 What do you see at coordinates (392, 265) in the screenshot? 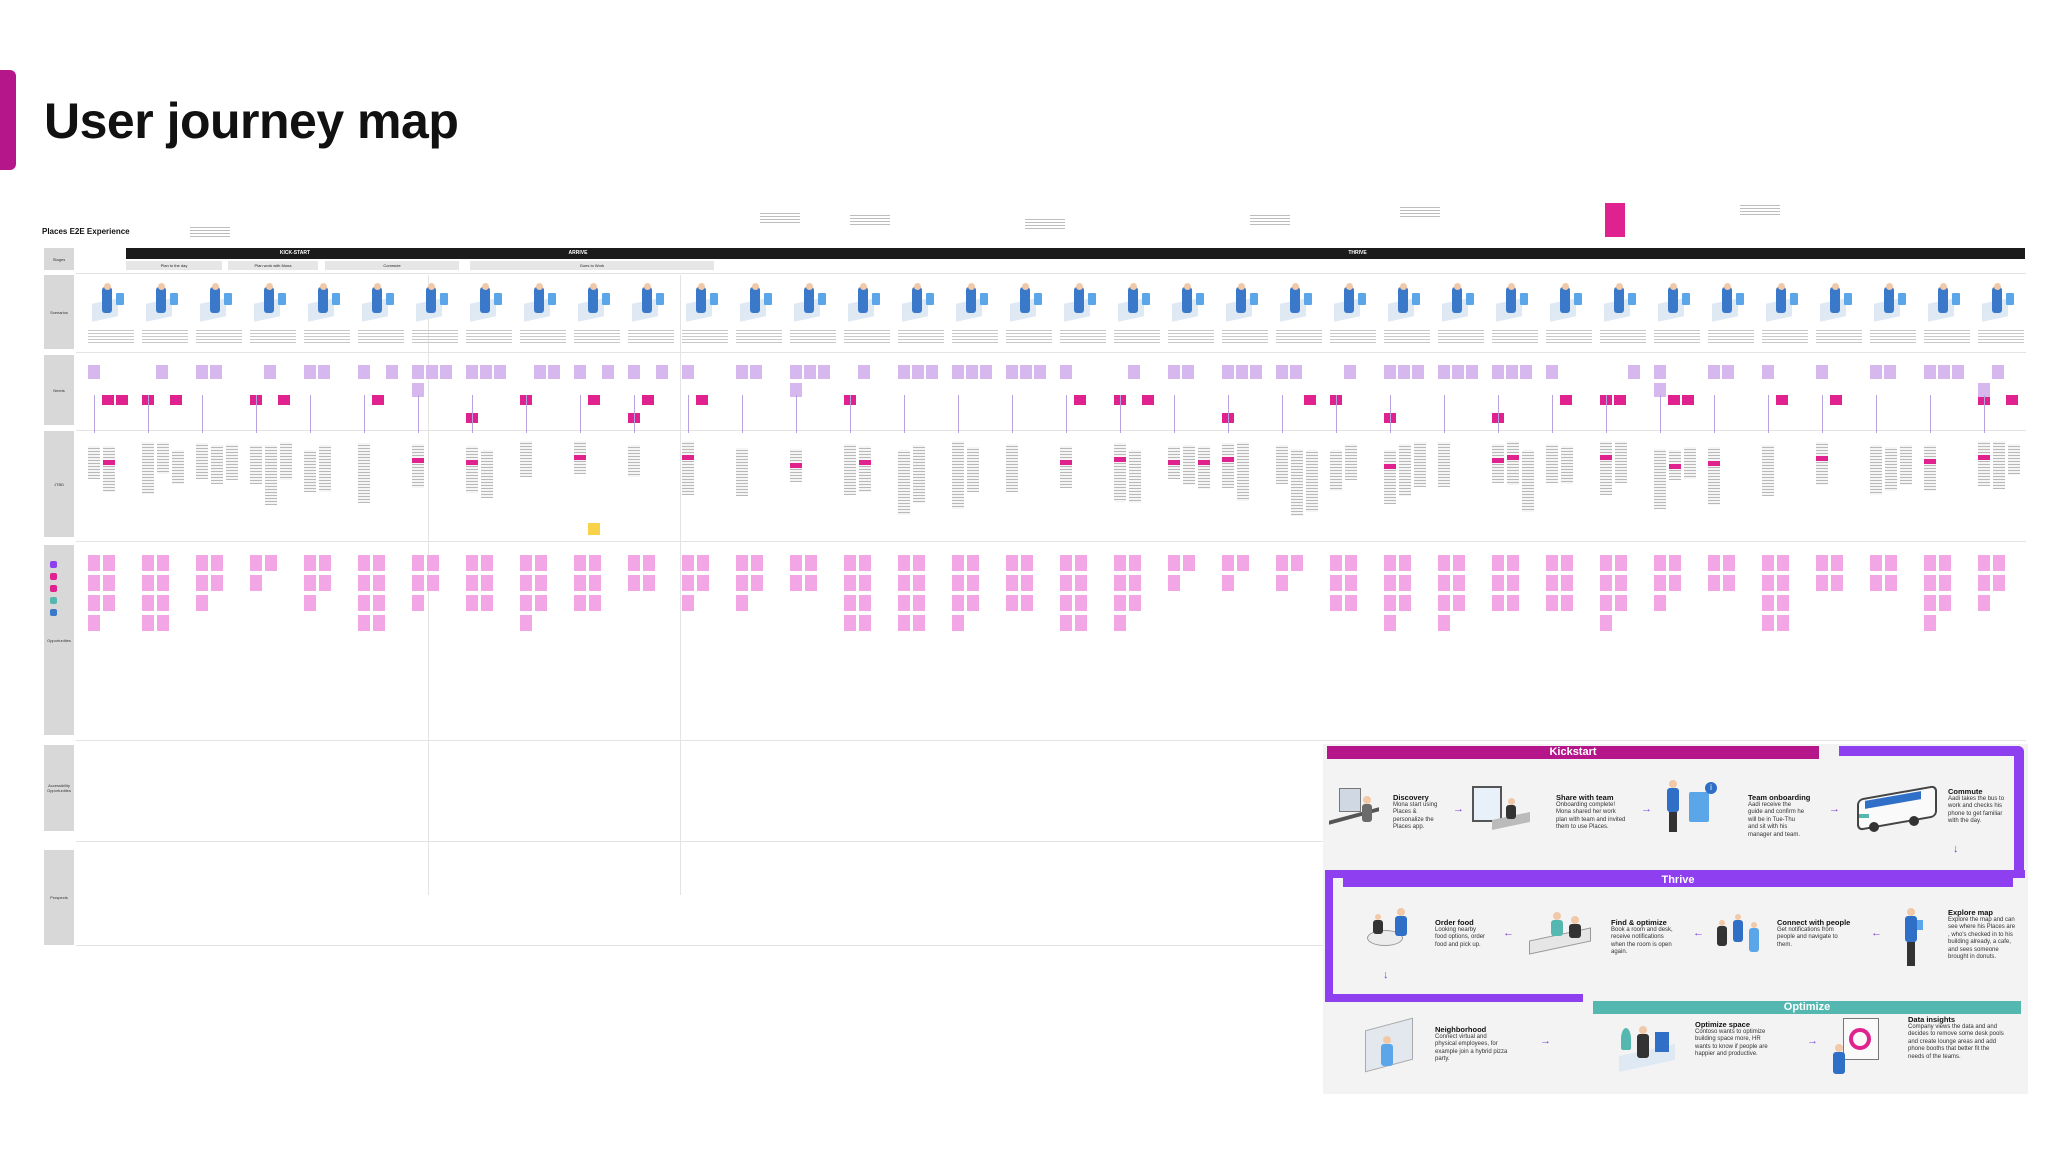
I see `phase-commute: Commute` at bounding box center [392, 265].